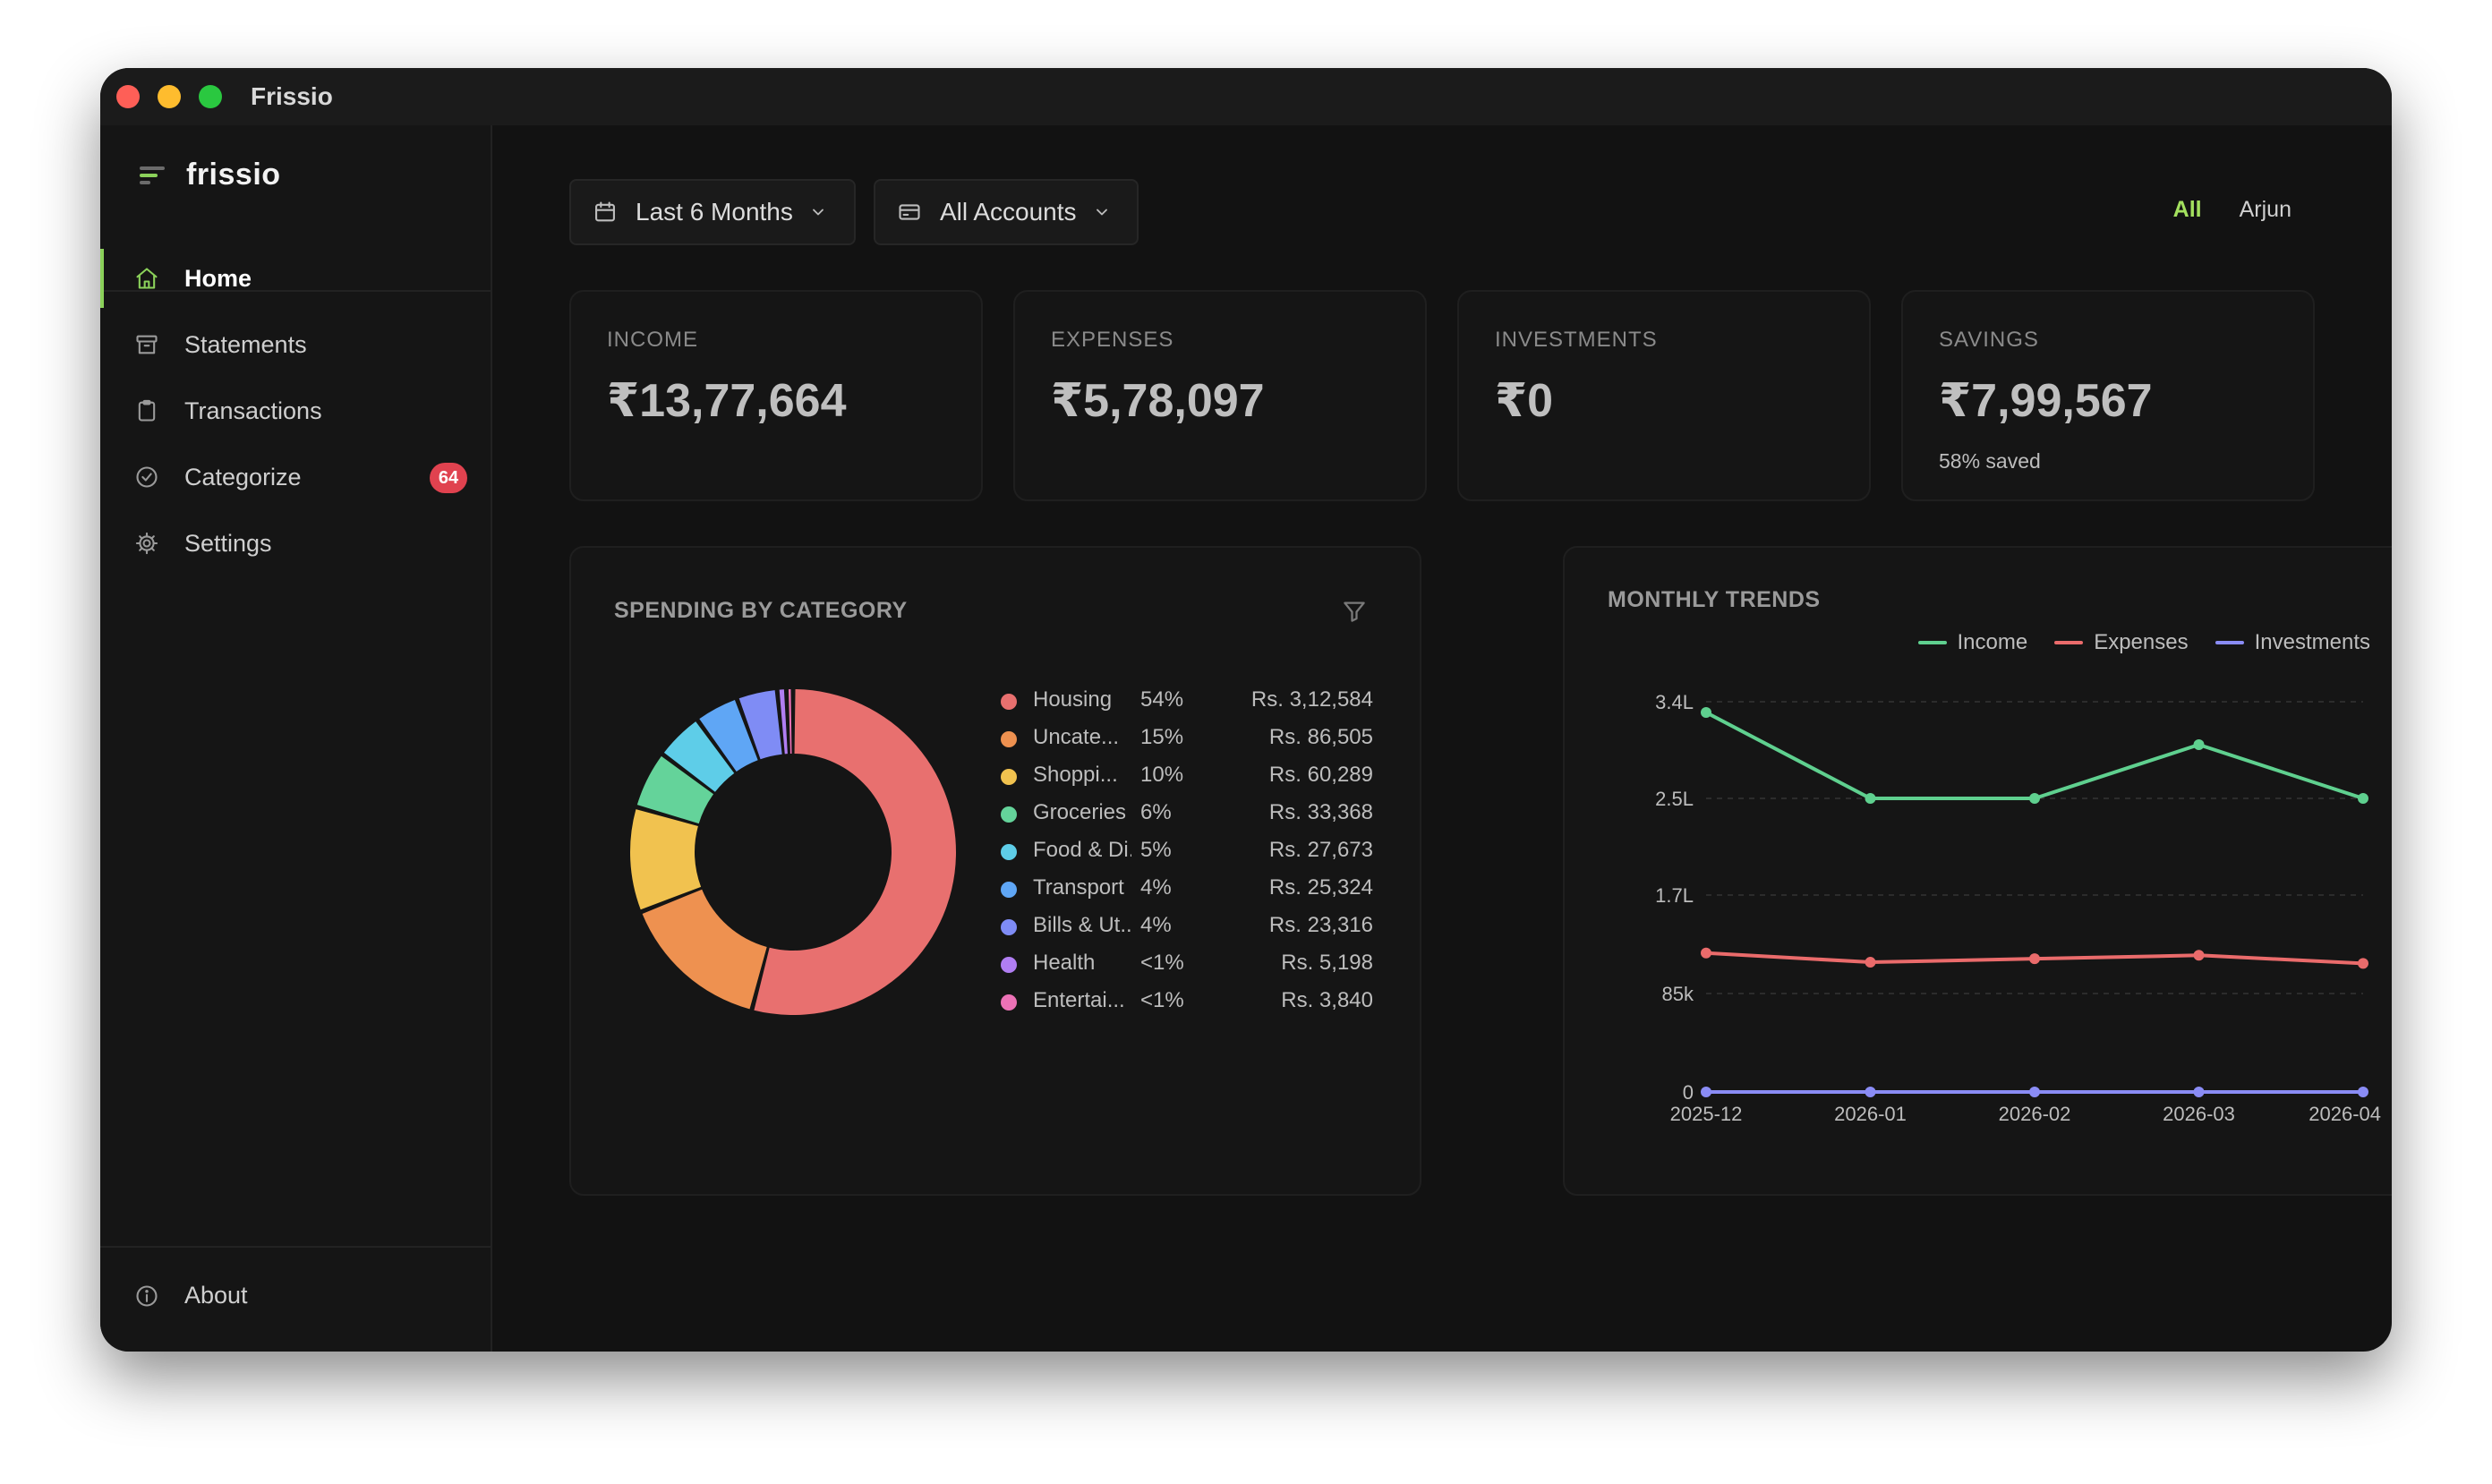 The height and width of the screenshot is (1484, 2492). What do you see at coordinates (295, 543) in the screenshot?
I see `sidebar-item-settings: Settings` at bounding box center [295, 543].